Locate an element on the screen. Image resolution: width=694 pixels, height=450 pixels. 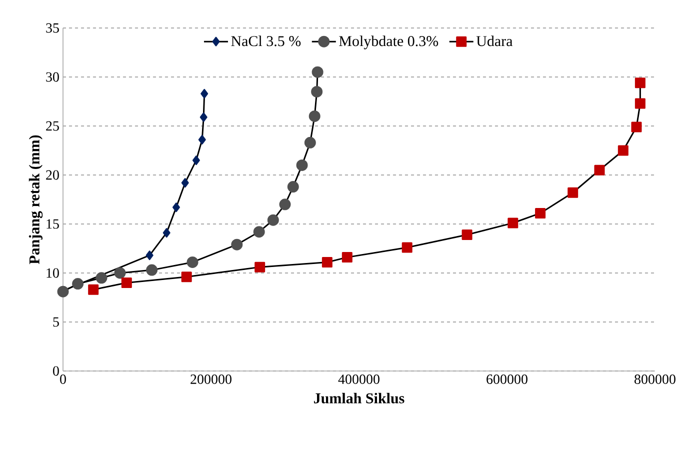
x-axis-title: Jumlah Siklus is located at coordinates (359, 398).